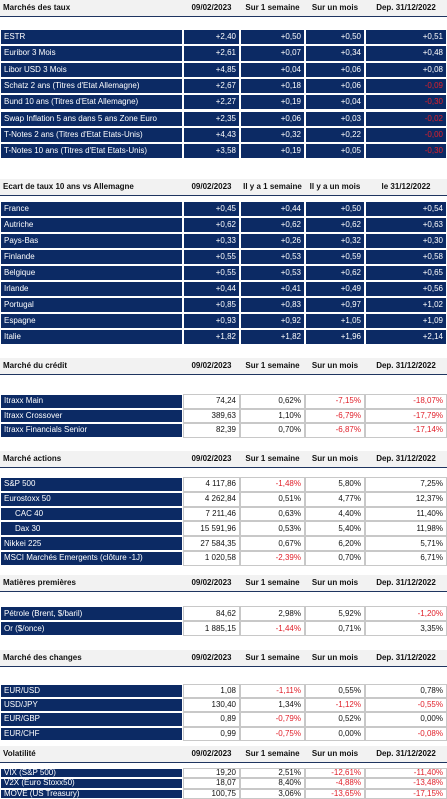  What do you see at coordinates (91, 430) in the screenshot?
I see `row-label: Itraxx Financials Senior` at bounding box center [91, 430].